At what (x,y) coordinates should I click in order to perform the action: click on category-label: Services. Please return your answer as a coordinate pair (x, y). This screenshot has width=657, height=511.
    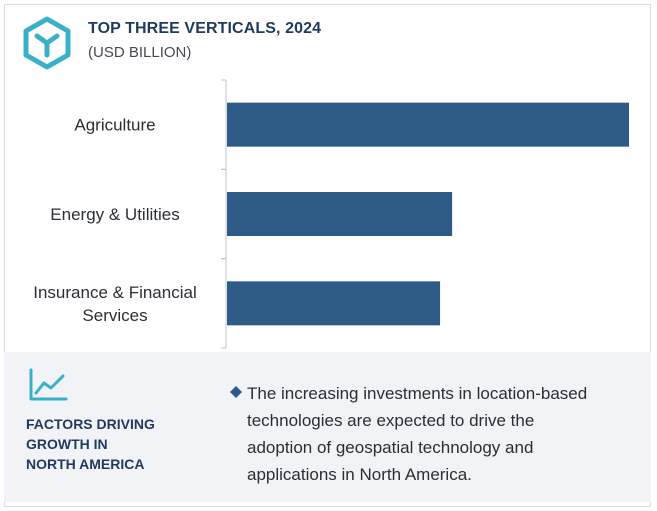
    Looking at the image, I should click on (114, 315).